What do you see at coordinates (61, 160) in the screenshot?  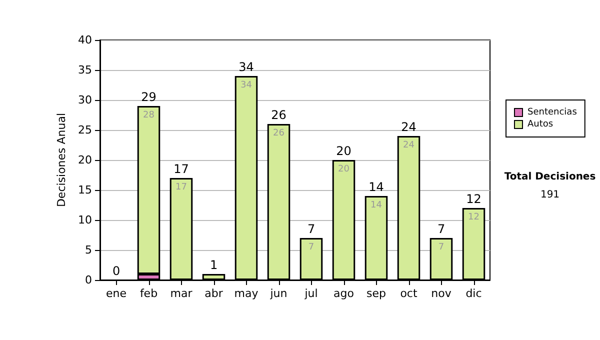 I see `y-axis-title: Decisiones Anual` at bounding box center [61, 160].